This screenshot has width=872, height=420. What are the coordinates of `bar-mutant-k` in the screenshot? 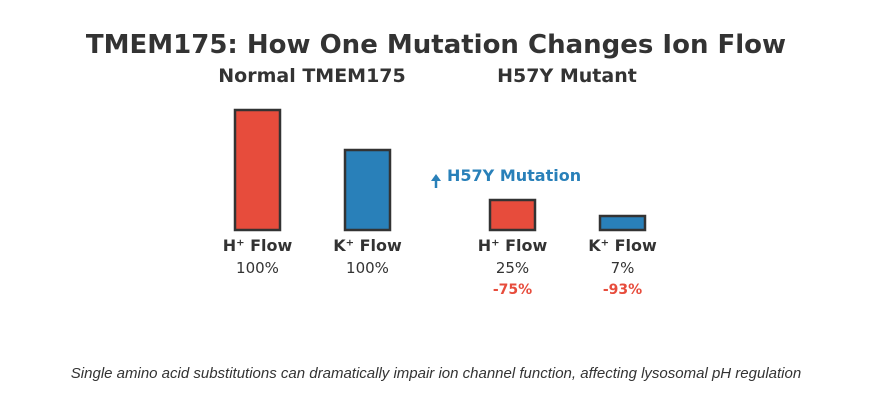 It's located at (622, 223).